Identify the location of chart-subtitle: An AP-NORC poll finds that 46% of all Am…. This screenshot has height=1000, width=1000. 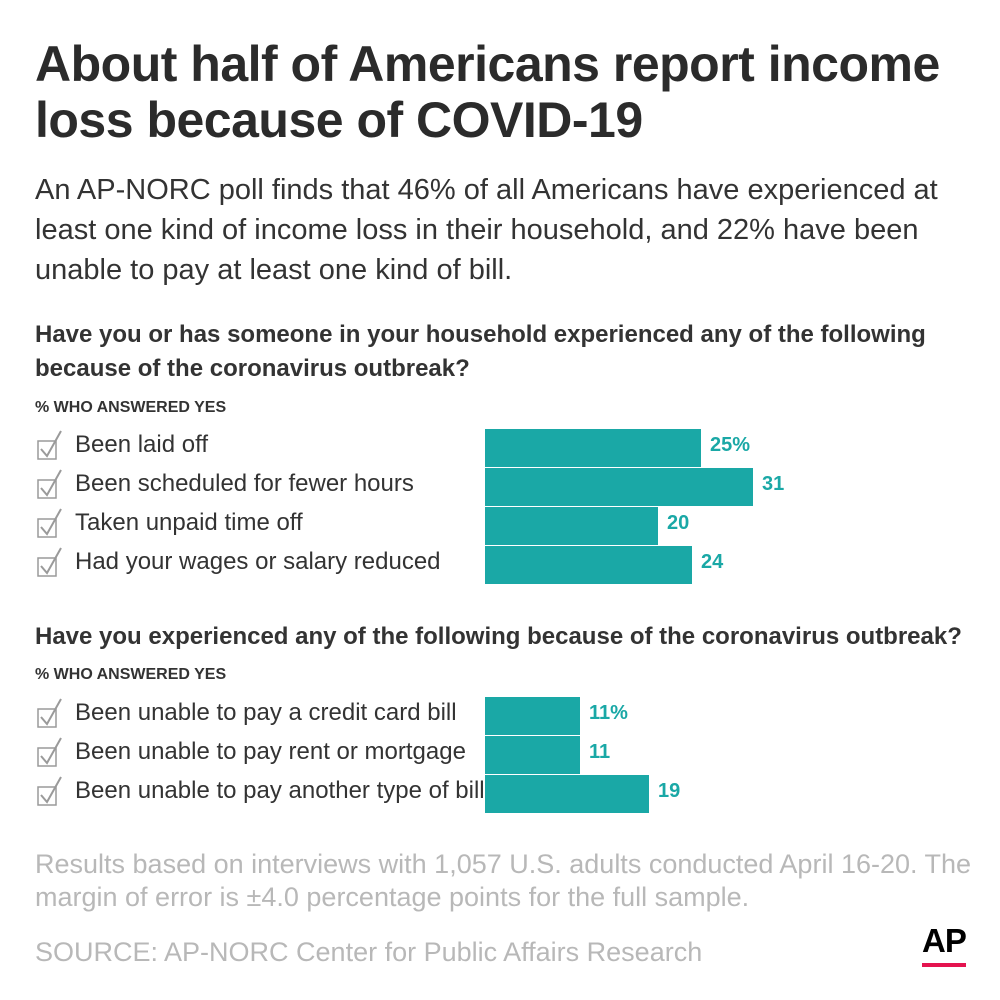
(486, 230).